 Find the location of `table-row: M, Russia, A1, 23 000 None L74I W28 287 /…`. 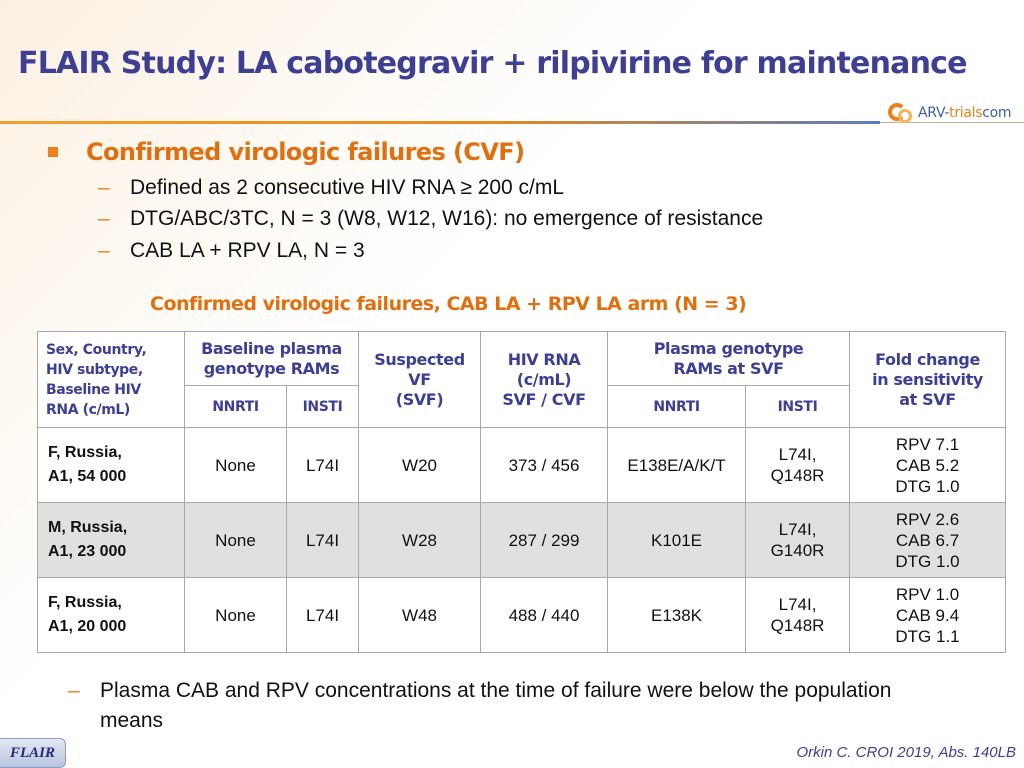

table-row: M, Russia, A1, 23 000 None L74I W28 287 /… is located at coordinates (522, 540).